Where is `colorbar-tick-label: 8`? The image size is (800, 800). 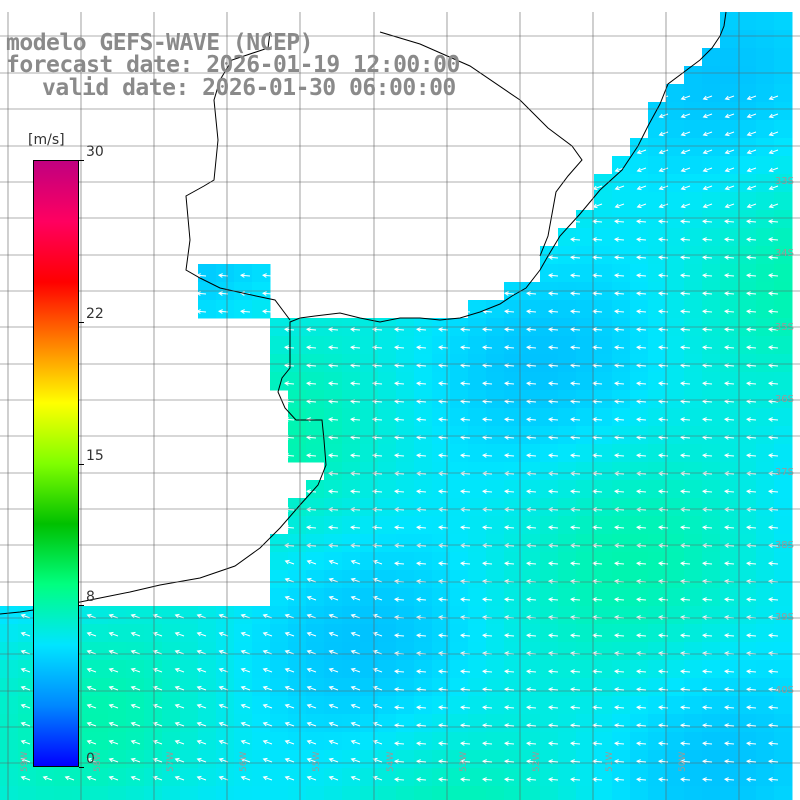 colorbar-tick-label: 8 is located at coordinates (90, 597).